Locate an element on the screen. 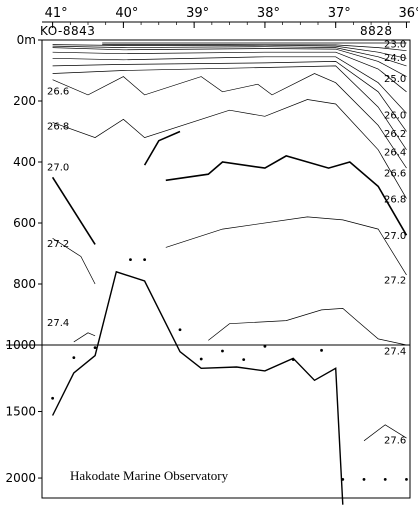 The width and height of the screenshot is (418, 506). isopycnal-label-right: 24.0 is located at coordinates (395, 58).